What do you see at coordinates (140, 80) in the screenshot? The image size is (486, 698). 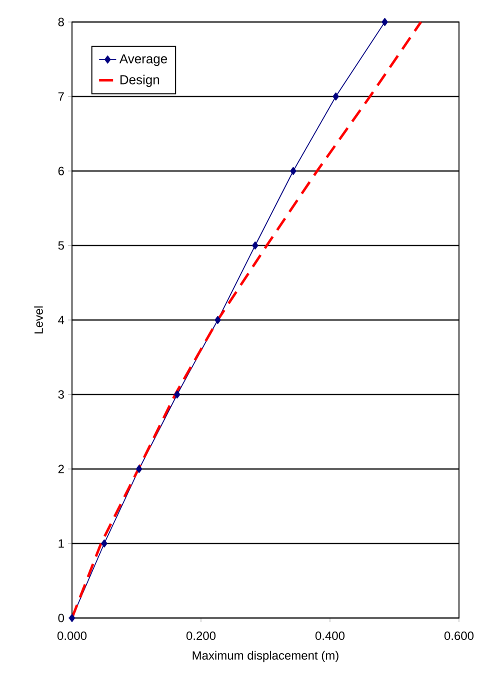 I see `legend-label: Design` at bounding box center [140, 80].